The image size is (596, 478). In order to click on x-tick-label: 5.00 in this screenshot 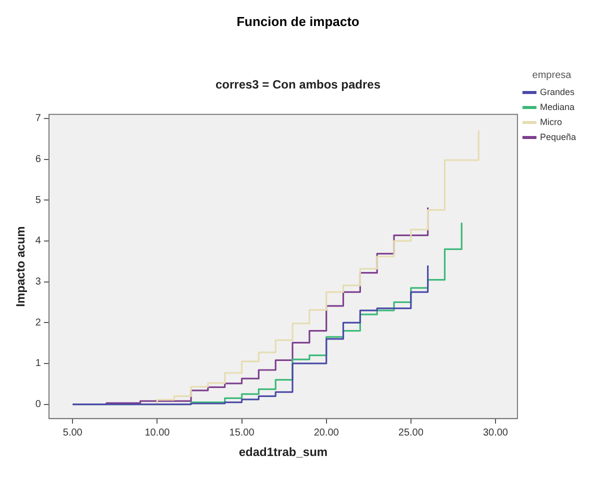, I will do `click(72, 432)`.